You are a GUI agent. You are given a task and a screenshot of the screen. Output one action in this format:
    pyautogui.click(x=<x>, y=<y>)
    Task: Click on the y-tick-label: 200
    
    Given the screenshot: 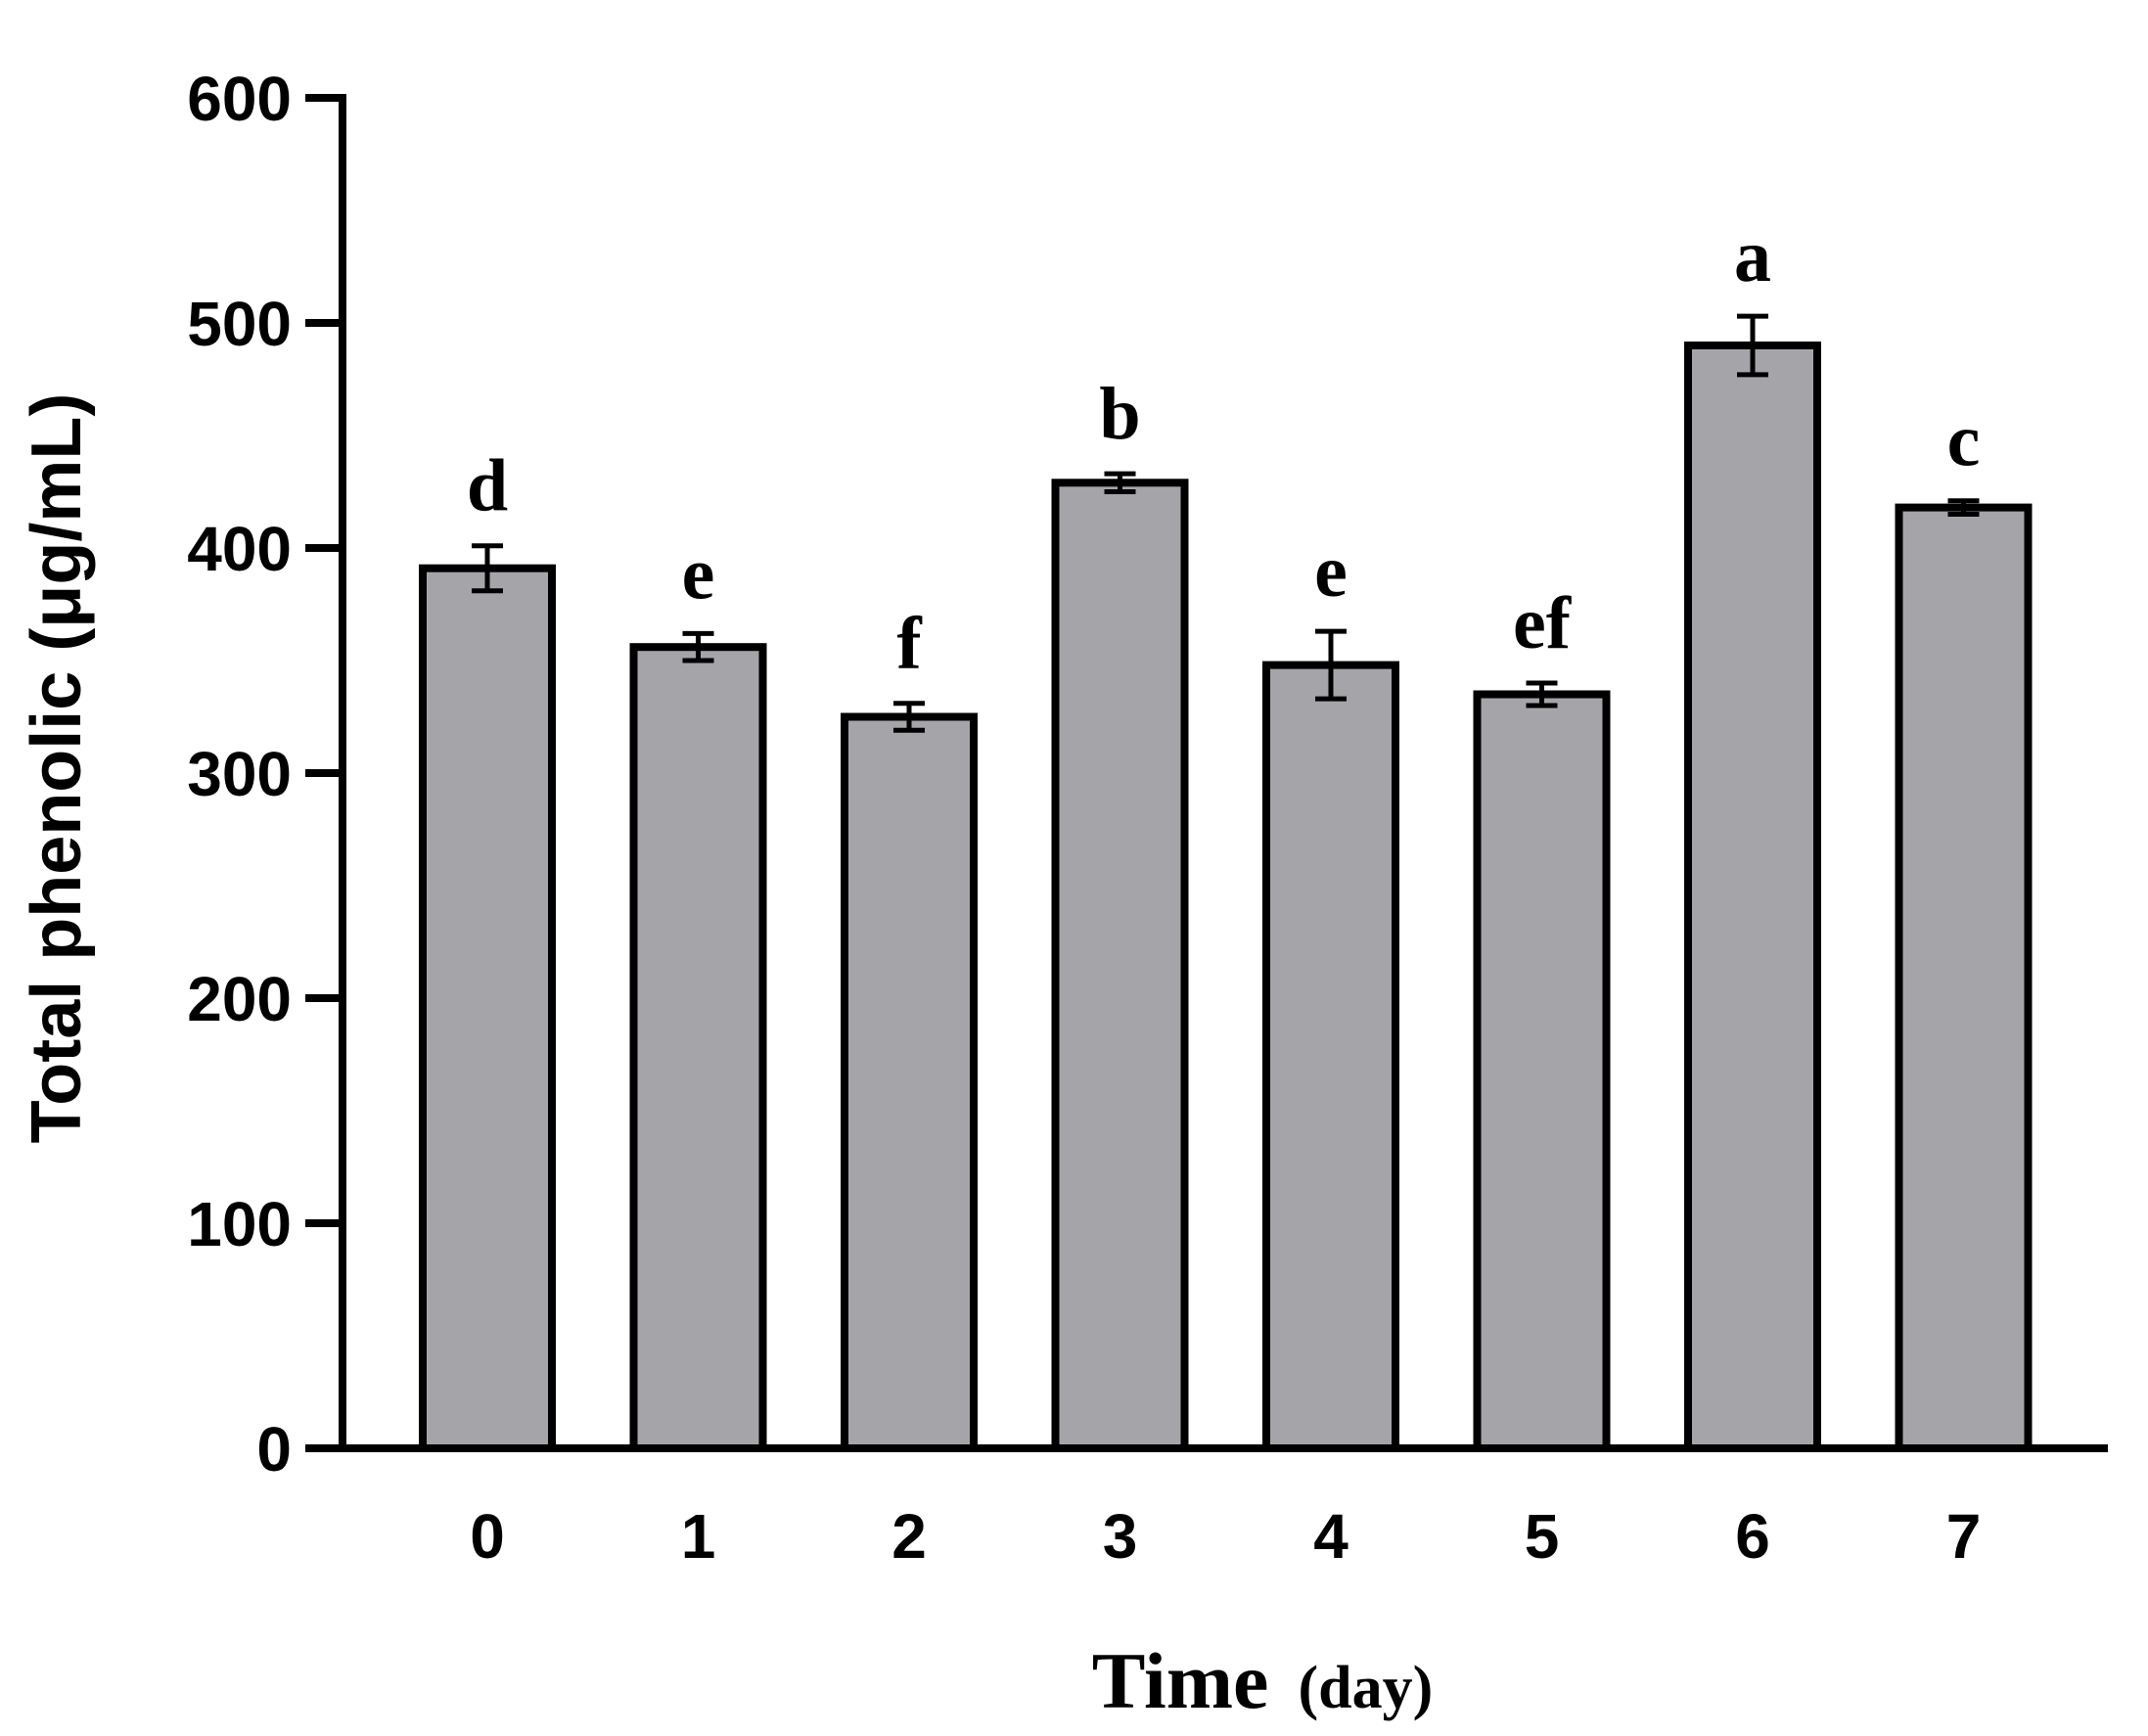 What is the action you would take?
    pyautogui.click(x=239, y=999)
    